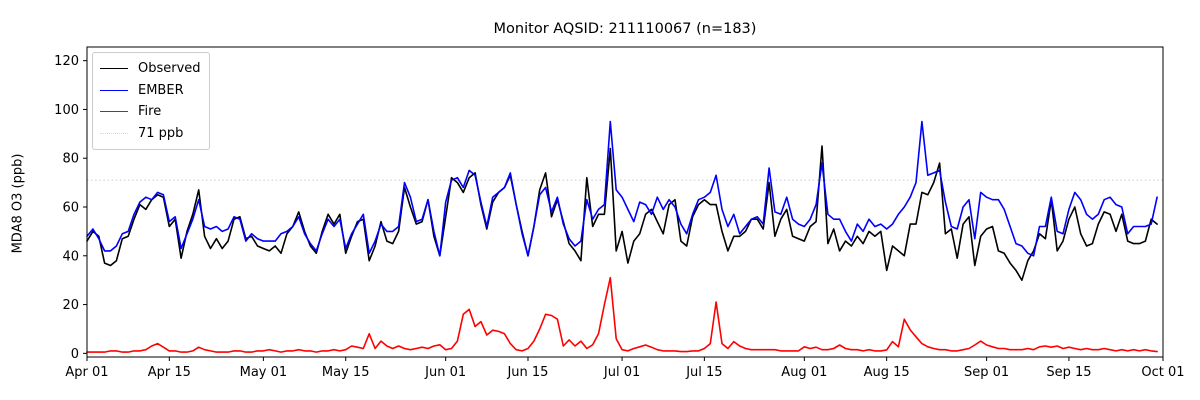  What do you see at coordinates (264, 372) in the screenshot?
I see `x-tick-label: May 01` at bounding box center [264, 372].